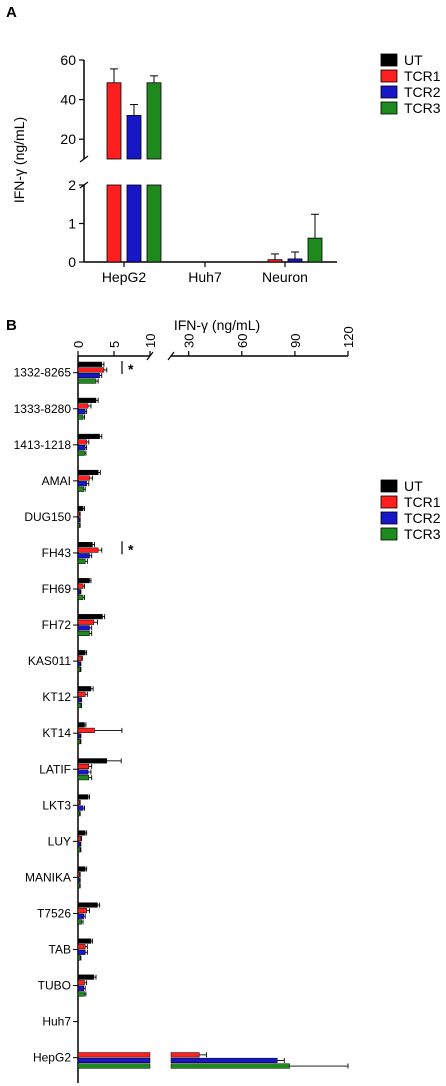  What do you see at coordinates (56, 481) in the screenshot?
I see `y-tick-label: AMAI` at bounding box center [56, 481].